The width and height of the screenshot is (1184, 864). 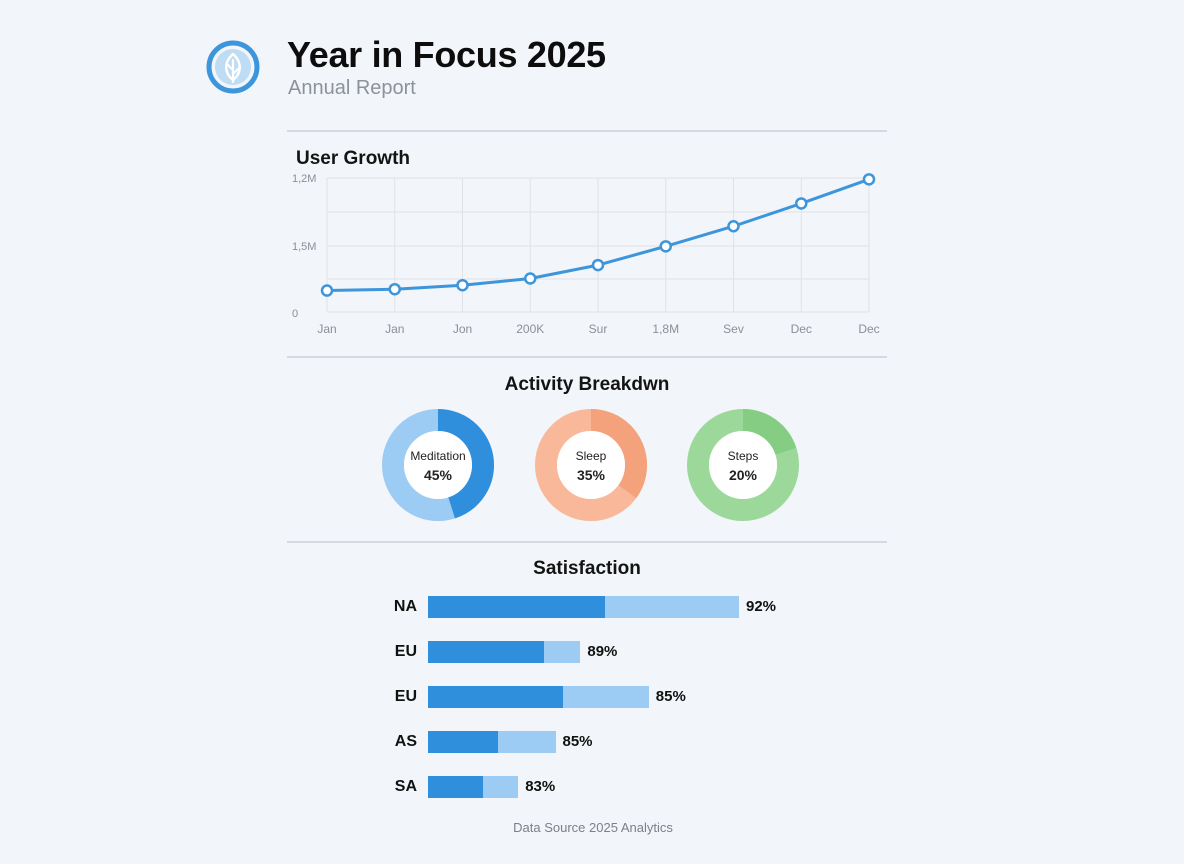 I want to click on activity-breakdown-title: Activity Breakdwn, so click(x=587, y=384).